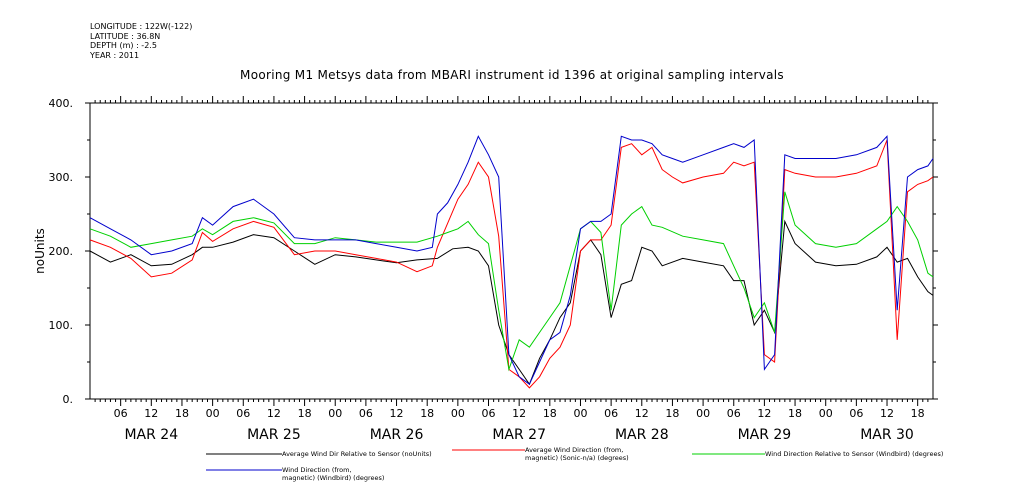 The width and height of the screenshot is (1009, 504). What do you see at coordinates (61, 251) in the screenshot?
I see `y-tick-label: 200.` at bounding box center [61, 251].